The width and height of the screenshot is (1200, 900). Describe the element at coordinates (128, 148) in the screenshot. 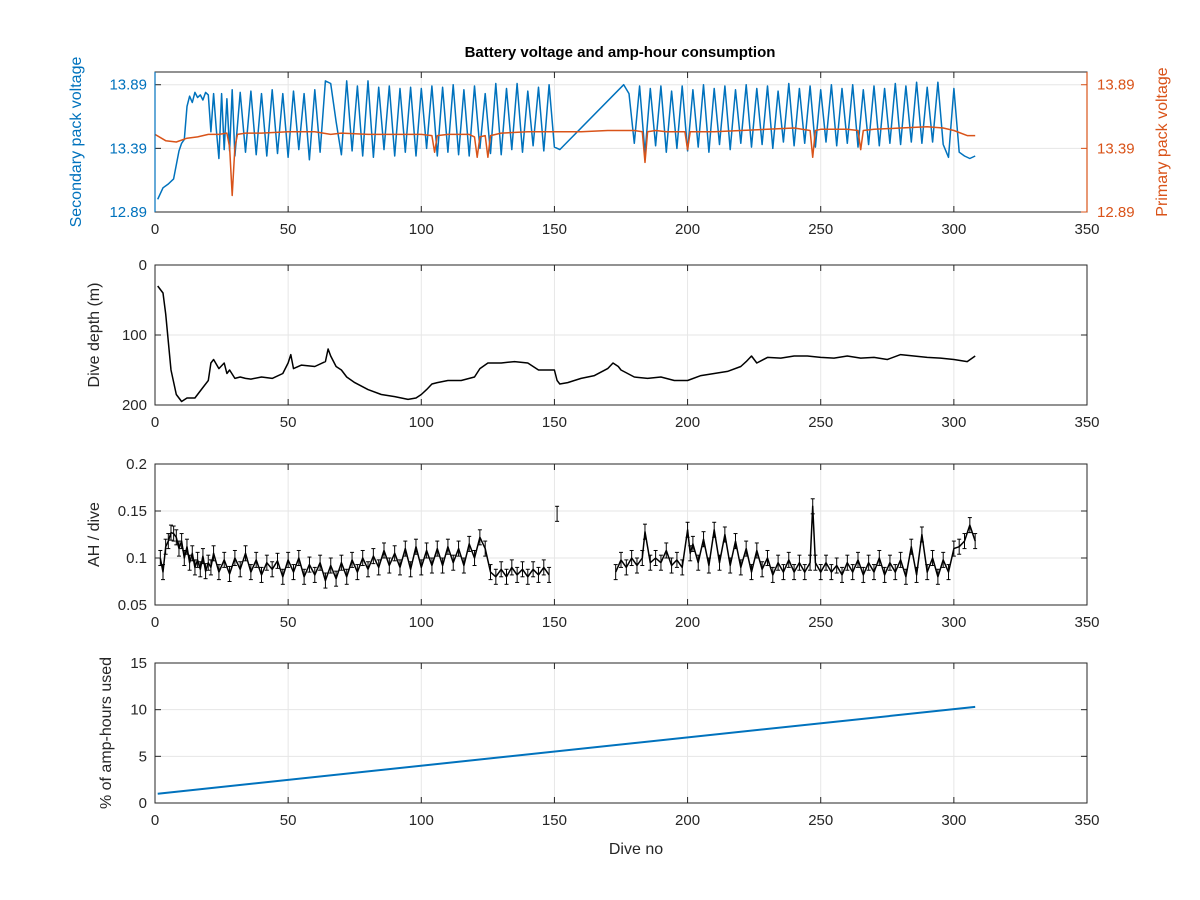

I see `y-tick-label: 13.39` at that location.